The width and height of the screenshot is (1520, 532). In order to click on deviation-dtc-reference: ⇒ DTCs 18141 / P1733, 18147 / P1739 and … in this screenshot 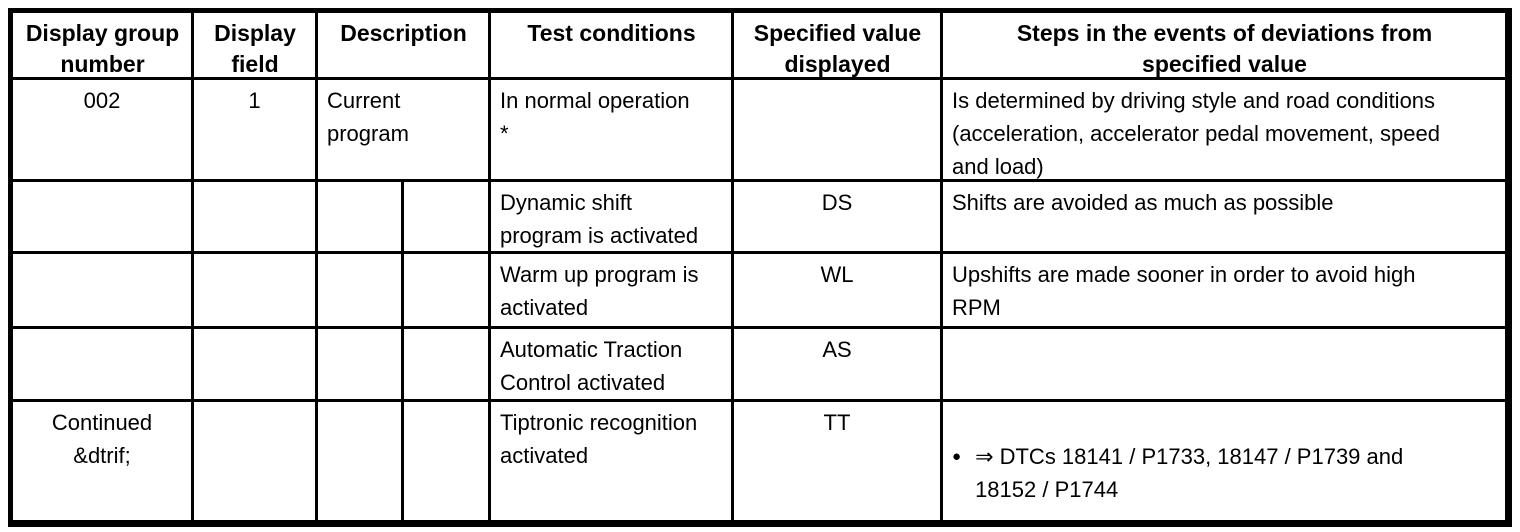, I will do `click(1189, 473)`.